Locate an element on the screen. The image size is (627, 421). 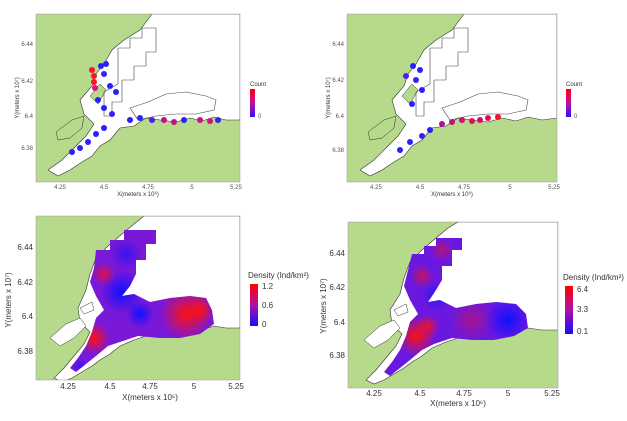
legend: Density (Ind/km²) 6.4 3.3 0.1 is located at coordinates (593, 304).